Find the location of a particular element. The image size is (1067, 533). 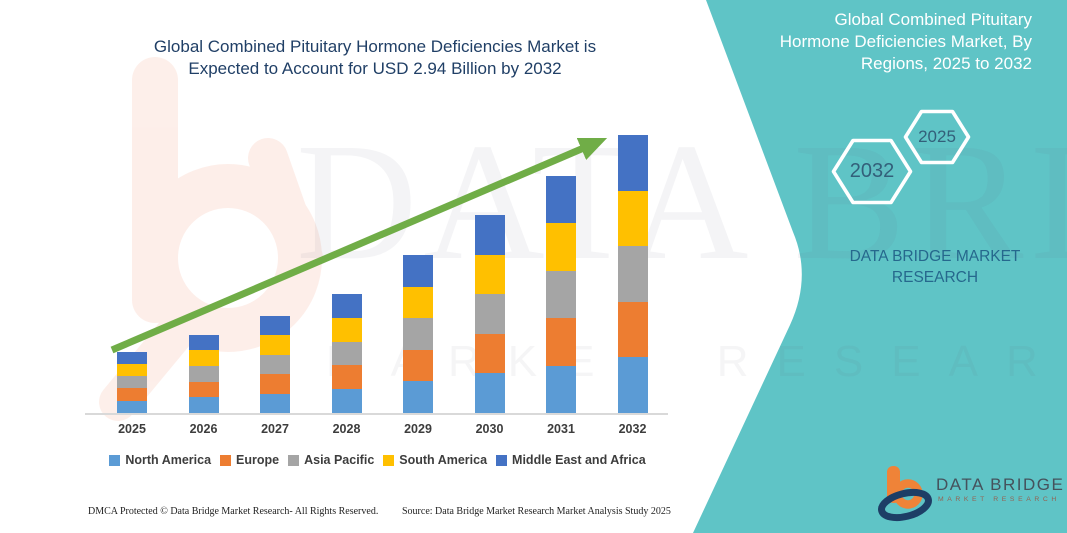

hexagon-2025: 2025 is located at coordinates (937, 137).